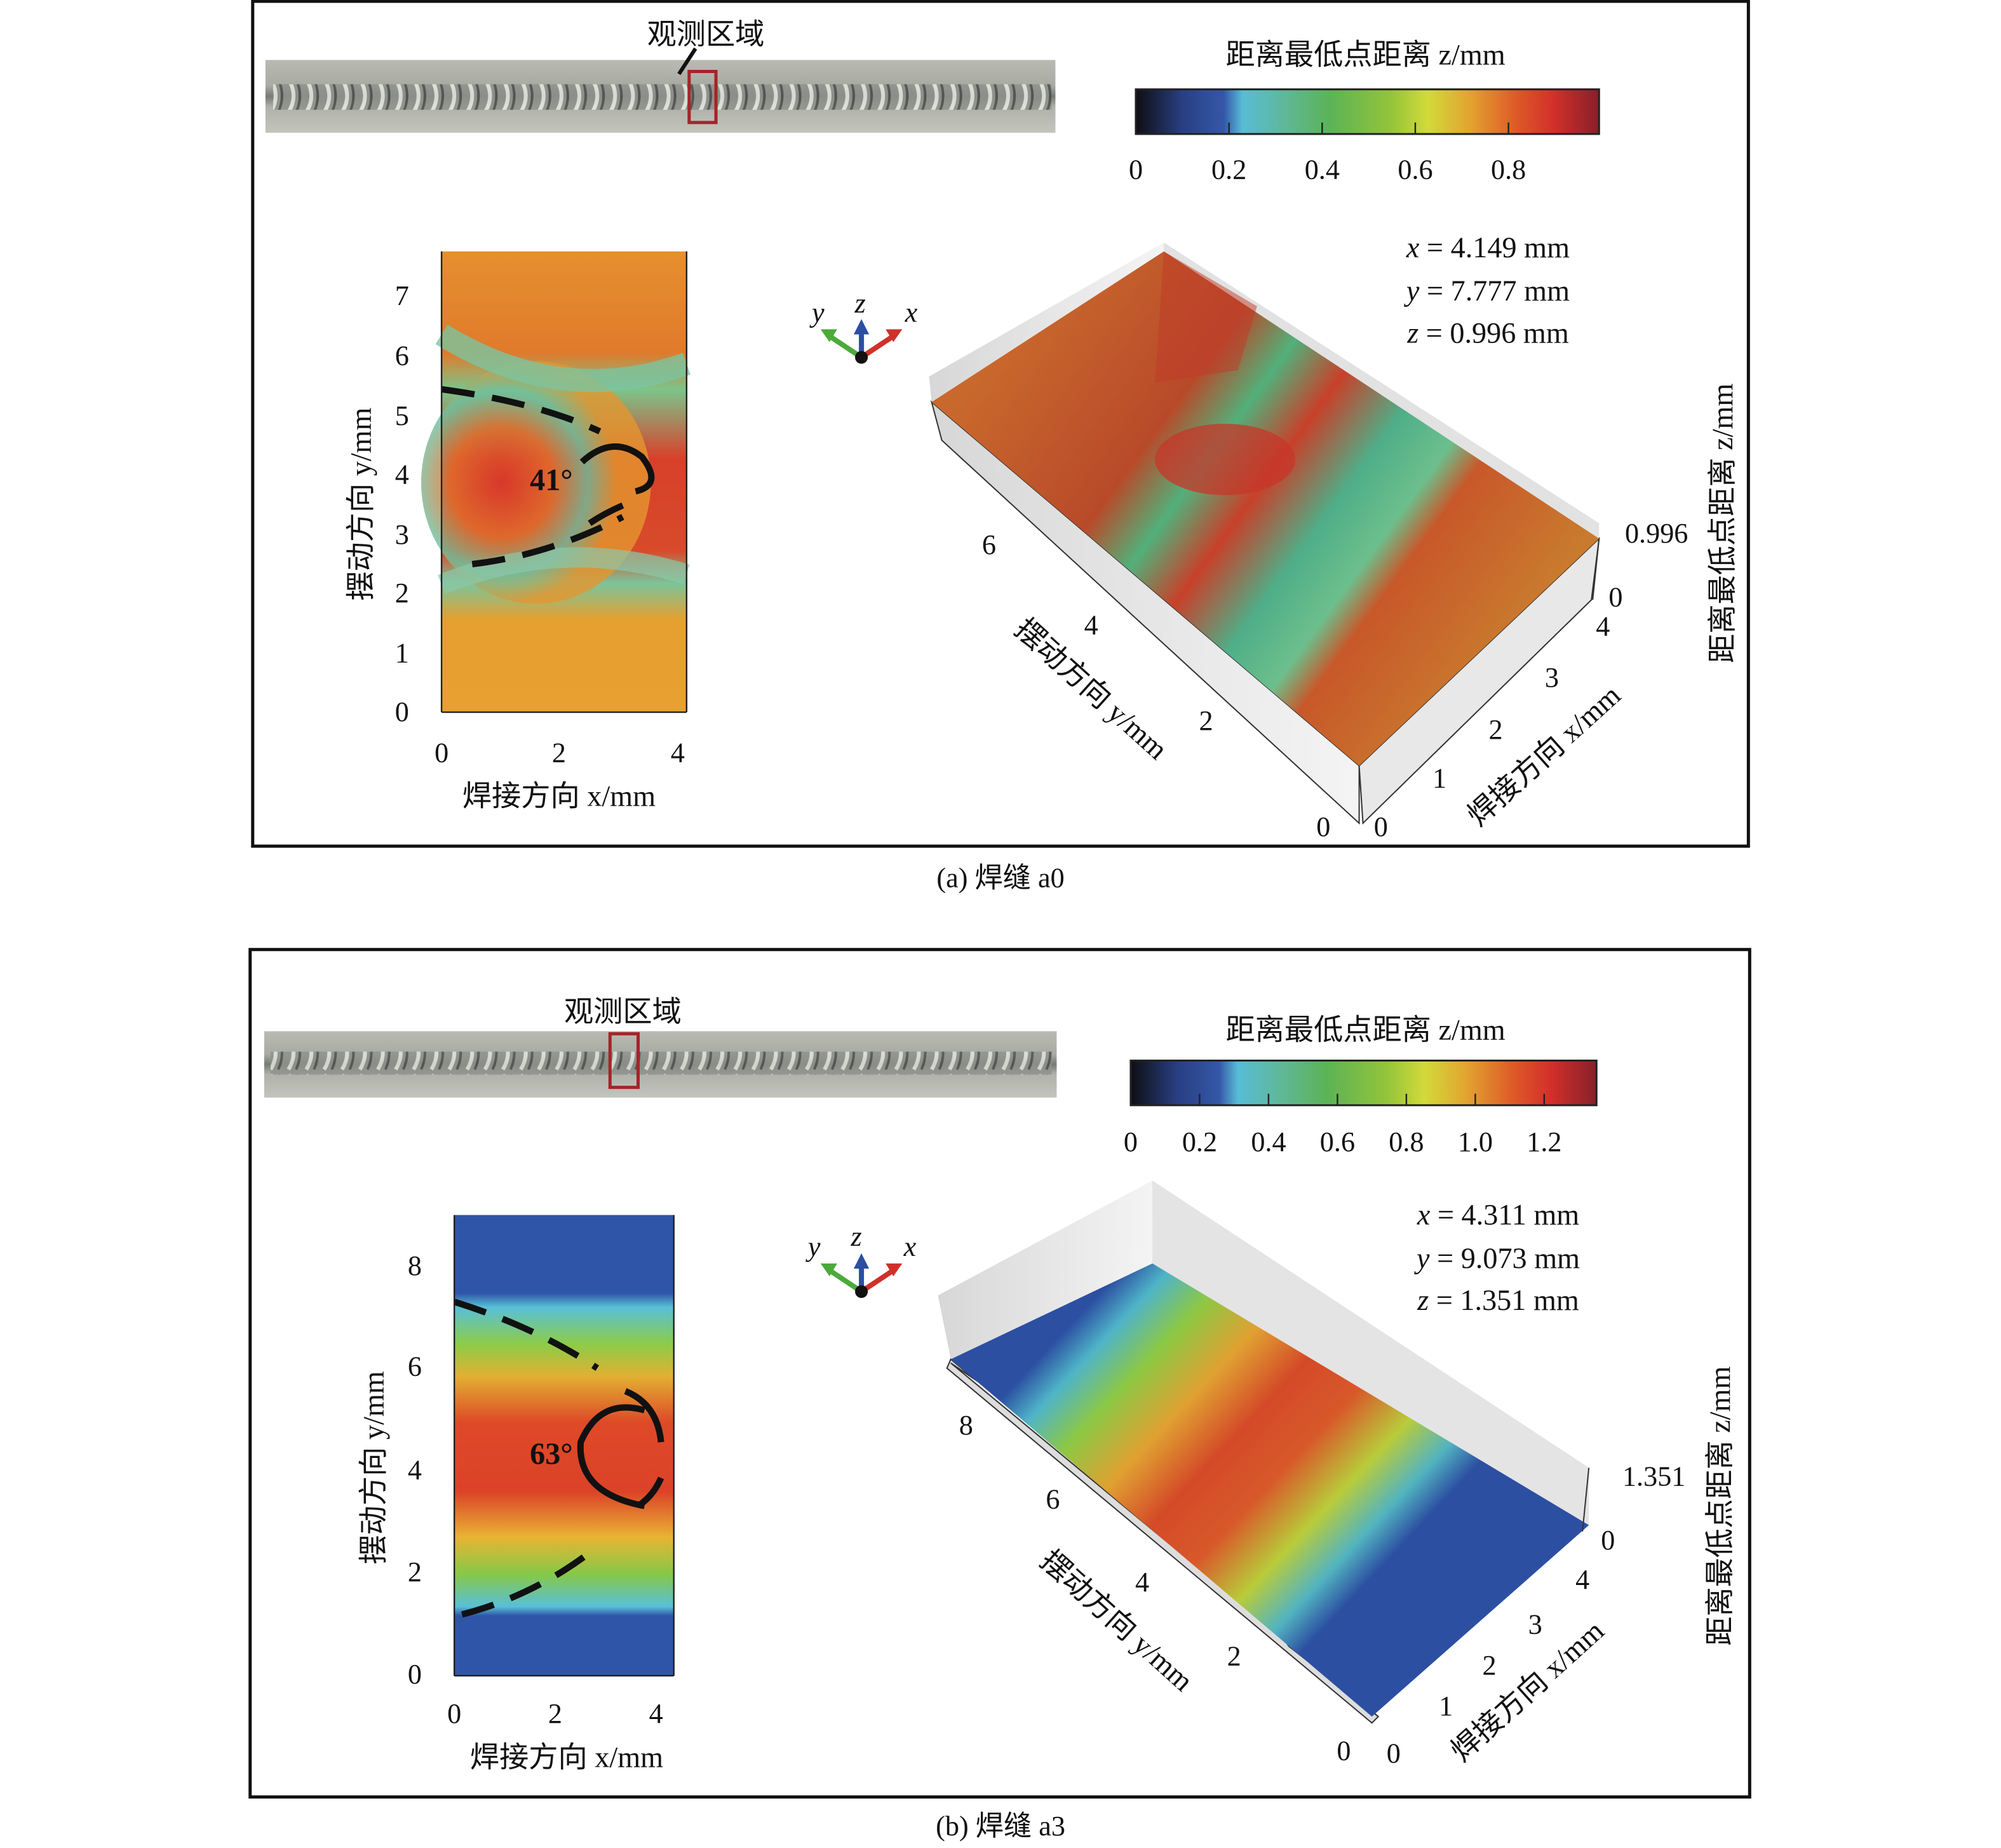 This screenshot has width=2001, height=1848. Describe the element at coordinates (1413, 333) in the screenshot. I see `readout-var: z` at that location.